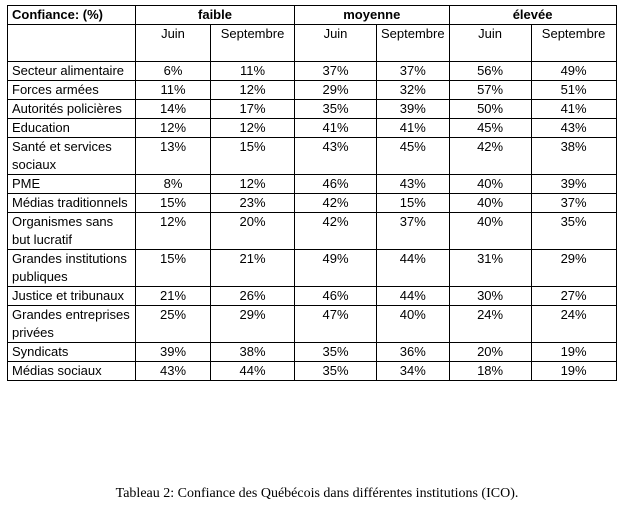 The width and height of the screenshot is (634, 517). What do you see at coordinates (413, 128) in the screenshot?
I see `value-cell: 41%` at bounding box center [413, 128].